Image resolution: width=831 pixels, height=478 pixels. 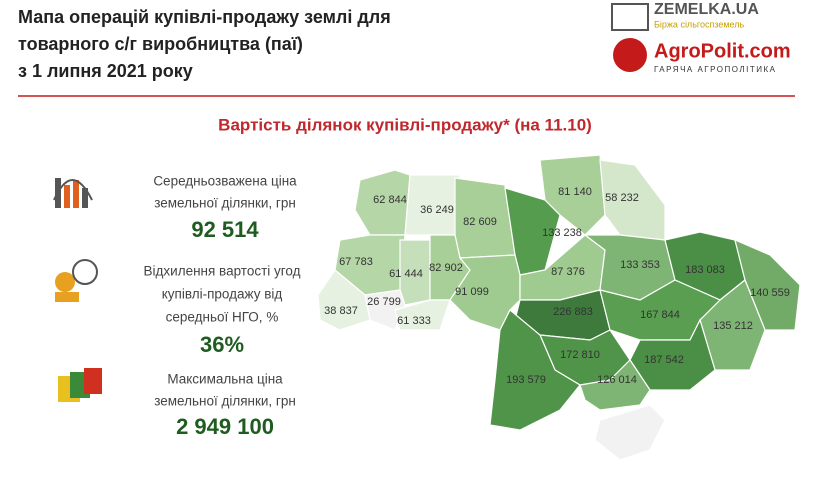 I want to click on region-label: 135 212, so click(x=733, y=326).